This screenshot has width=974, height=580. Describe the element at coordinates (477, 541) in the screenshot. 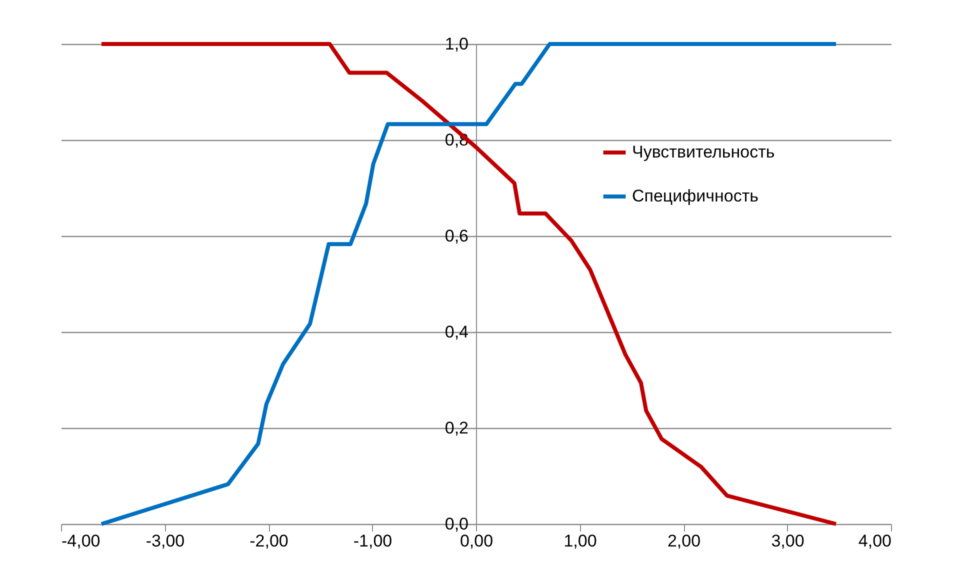

I see `x-tick-label: 0,00` at that location.